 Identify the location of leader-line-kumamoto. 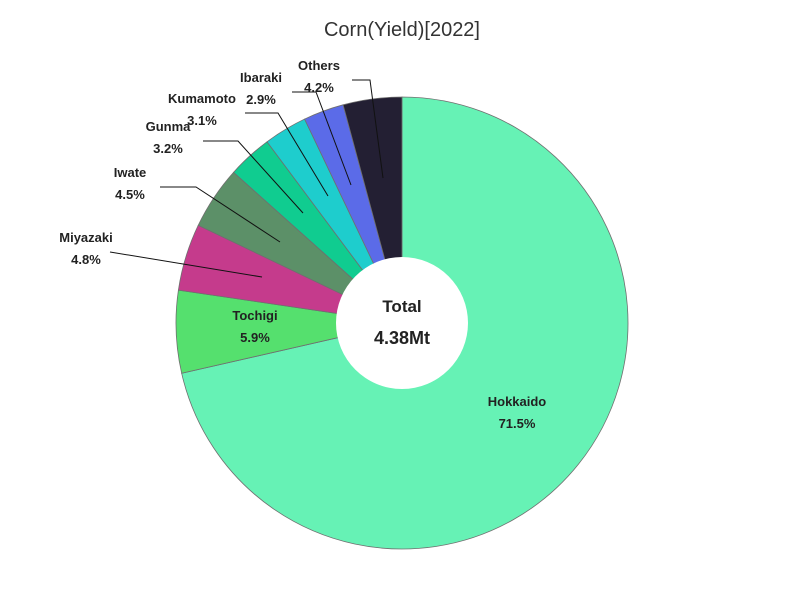
(287, 154).